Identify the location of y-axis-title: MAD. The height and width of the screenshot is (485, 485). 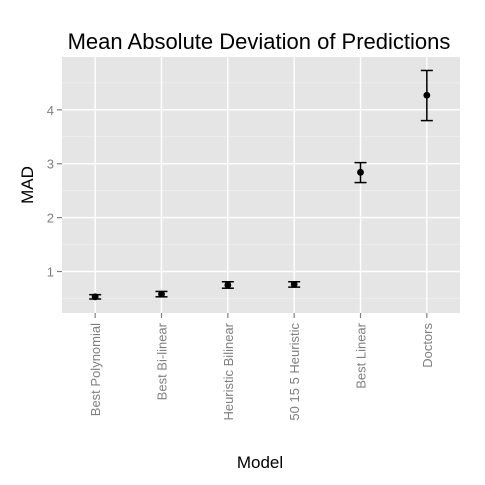
(27, 185).